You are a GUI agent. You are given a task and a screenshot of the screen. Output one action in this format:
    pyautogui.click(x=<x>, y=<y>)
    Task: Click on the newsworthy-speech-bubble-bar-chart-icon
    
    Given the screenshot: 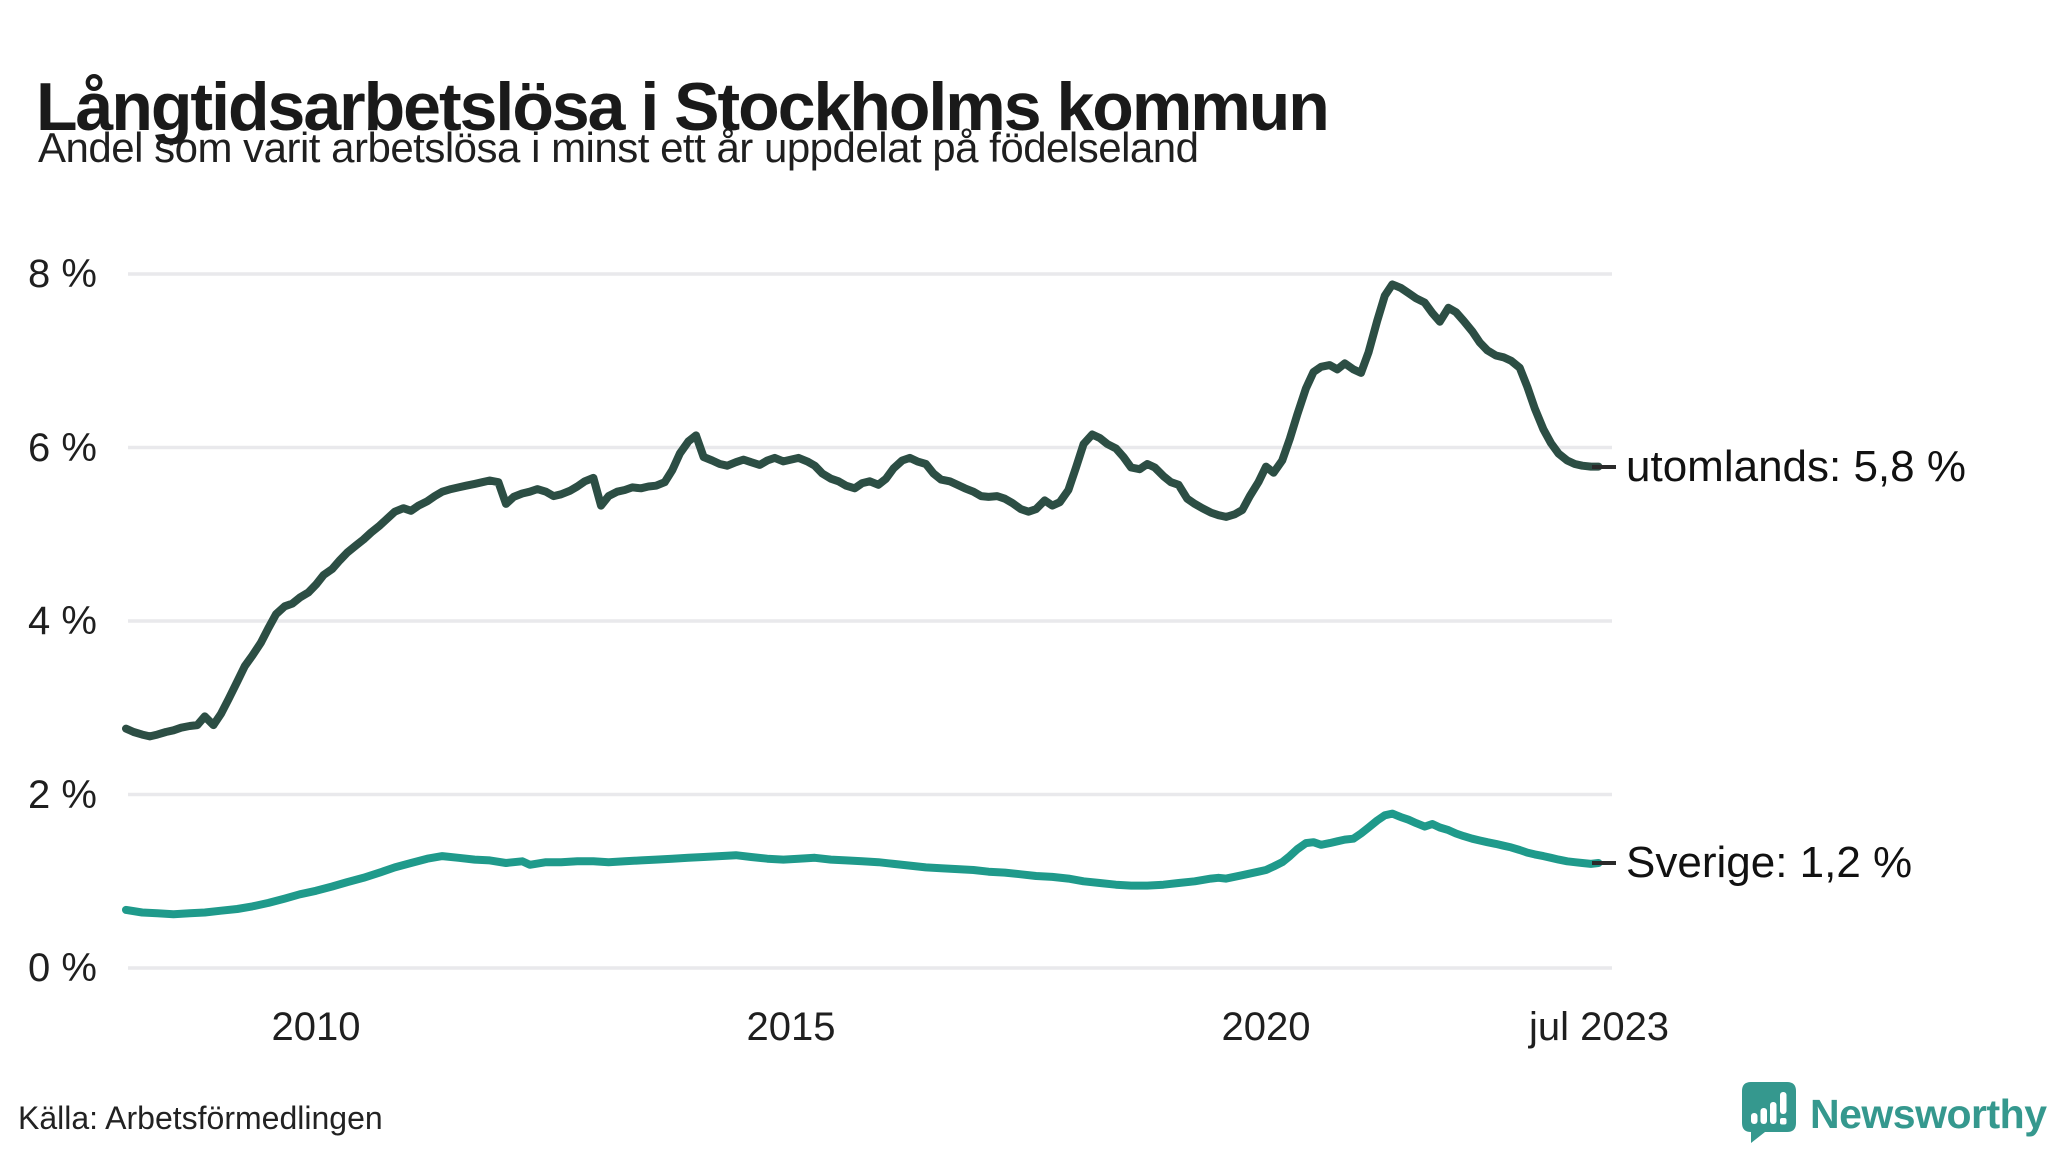 What is the action you would take?
    pyautogui.click(x=1769, y=1114)
    